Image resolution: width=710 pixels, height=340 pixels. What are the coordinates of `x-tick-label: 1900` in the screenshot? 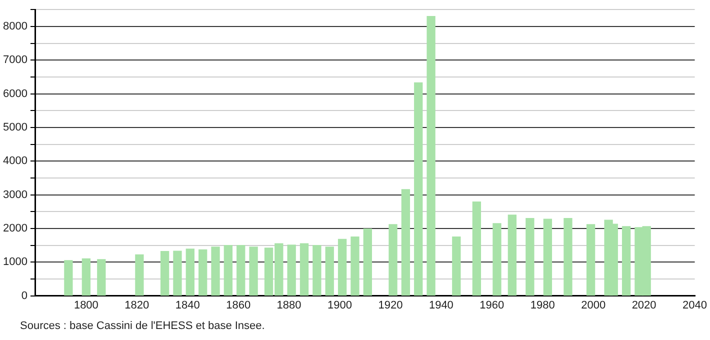 It's located at (340, 305).